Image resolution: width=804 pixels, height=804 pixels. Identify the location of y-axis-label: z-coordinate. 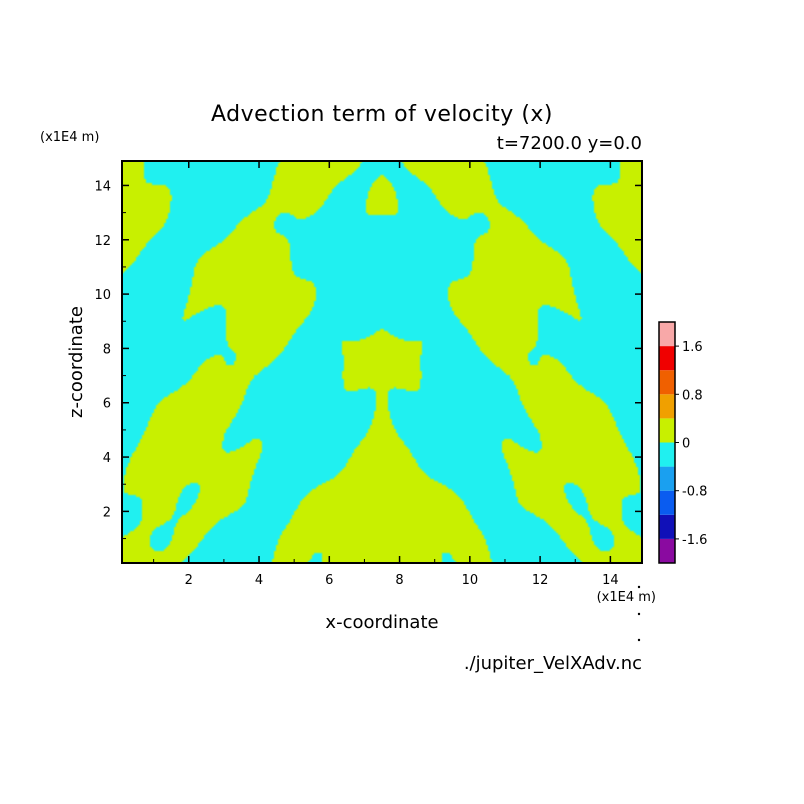
(76, 362).